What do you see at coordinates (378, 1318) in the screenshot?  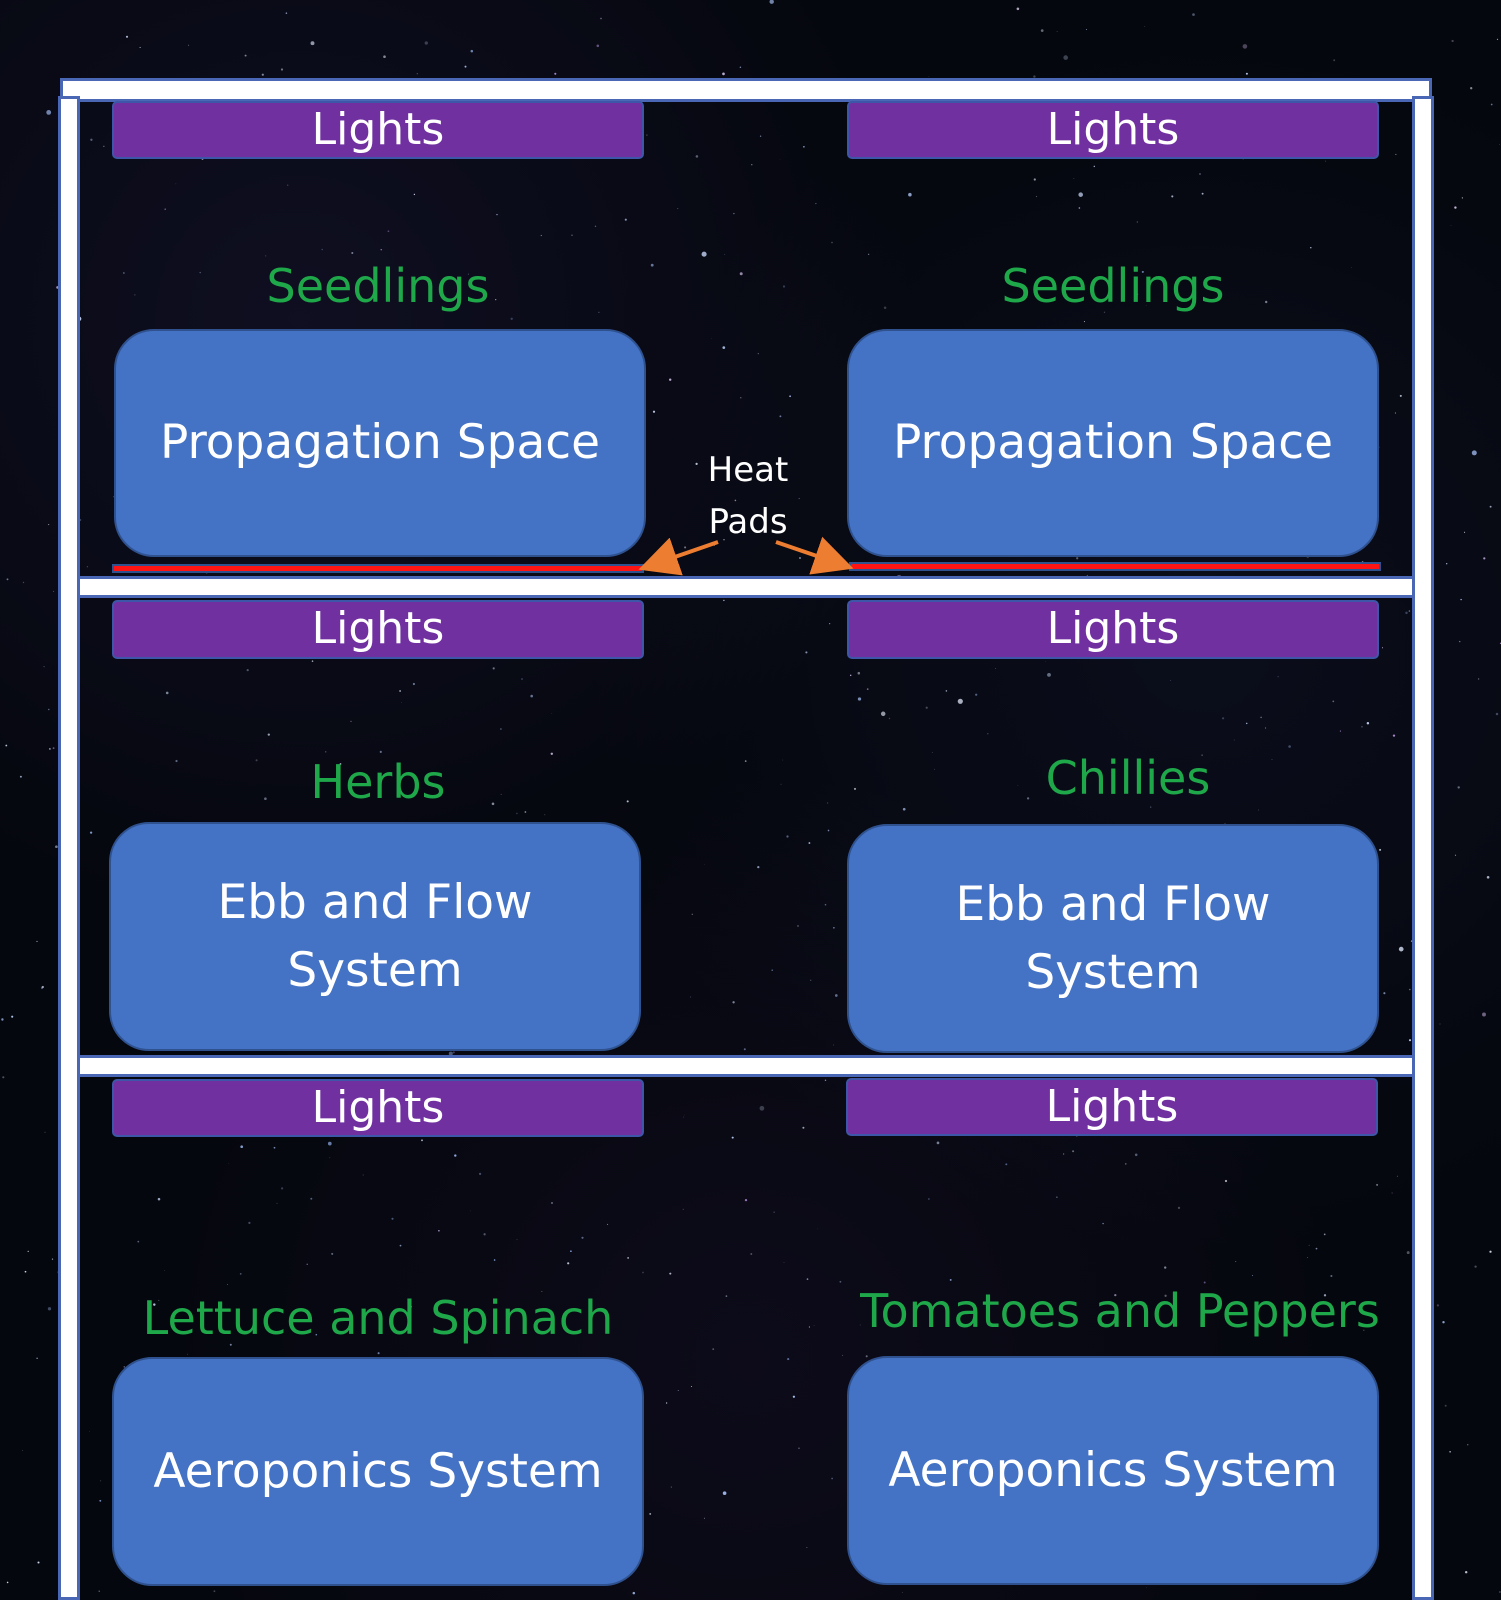 I see `crop-label-lettuce-and-spinach: Lettuce and Spinach` at bounding box center [378, 1318].